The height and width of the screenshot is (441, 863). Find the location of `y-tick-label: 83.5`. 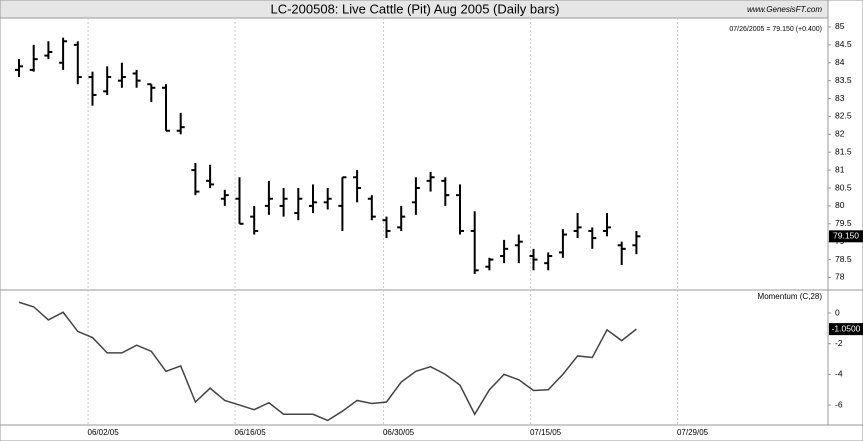

y-tick-label: 83.5 is located at coordinates (843, 80).